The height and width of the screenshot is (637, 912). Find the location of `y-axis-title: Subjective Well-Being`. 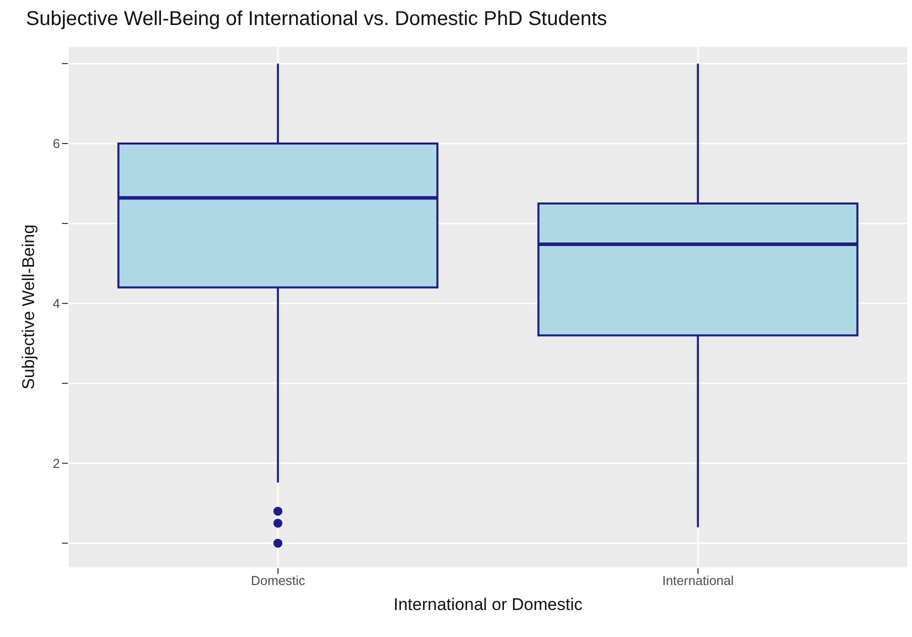

y-axis-title: Subjective Well-Being is located at coordinates (28, 307).